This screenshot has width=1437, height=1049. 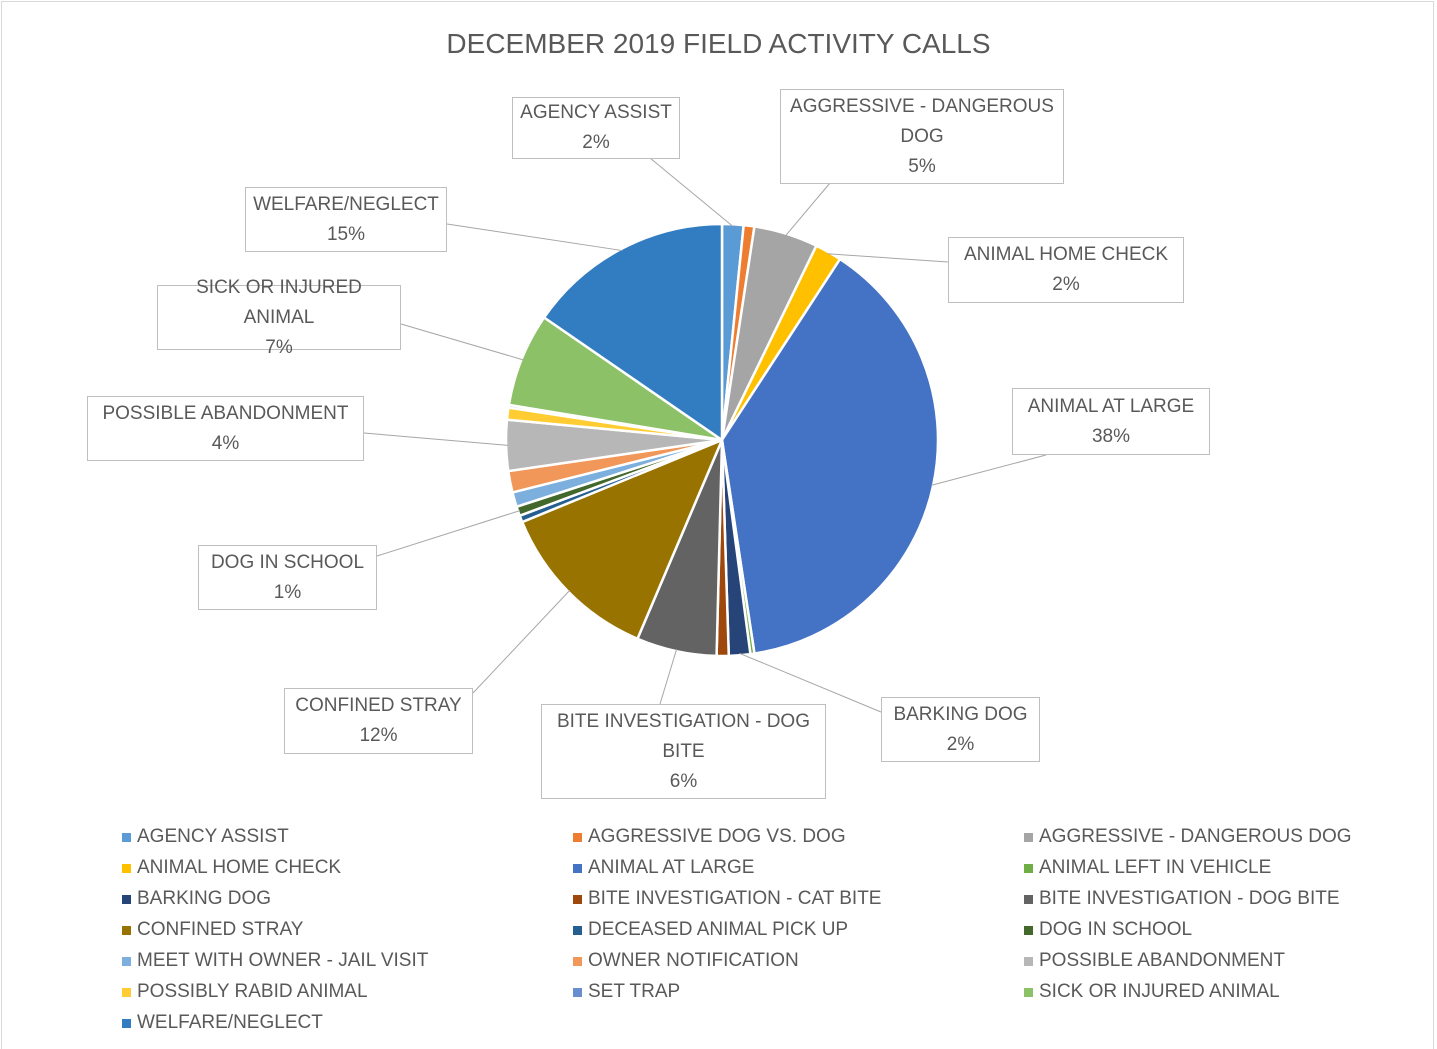 What do you see at coordinates (204, 898) in the screenshot?
I see `legend-label: BARKING DOG` at bounding box center [204, 898].